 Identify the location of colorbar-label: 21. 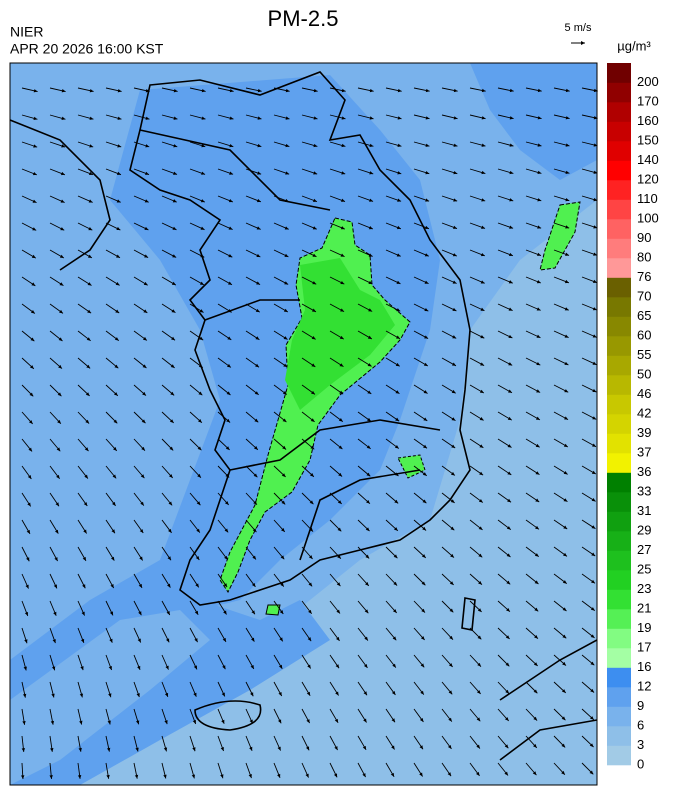
(644, 607).